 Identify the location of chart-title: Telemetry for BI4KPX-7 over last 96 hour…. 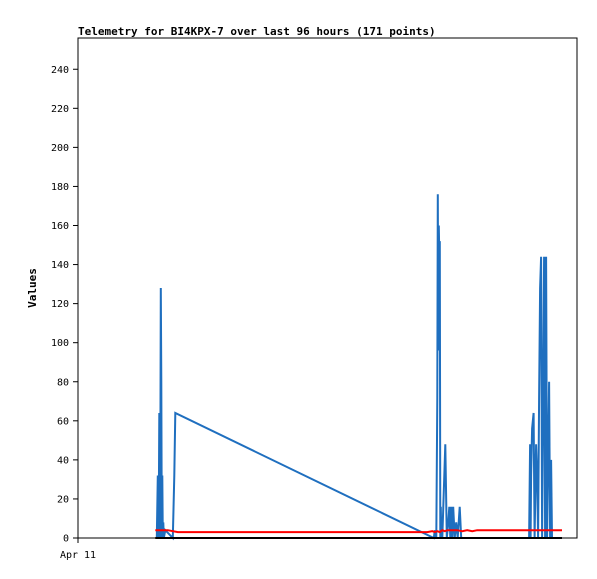
(257, 31).